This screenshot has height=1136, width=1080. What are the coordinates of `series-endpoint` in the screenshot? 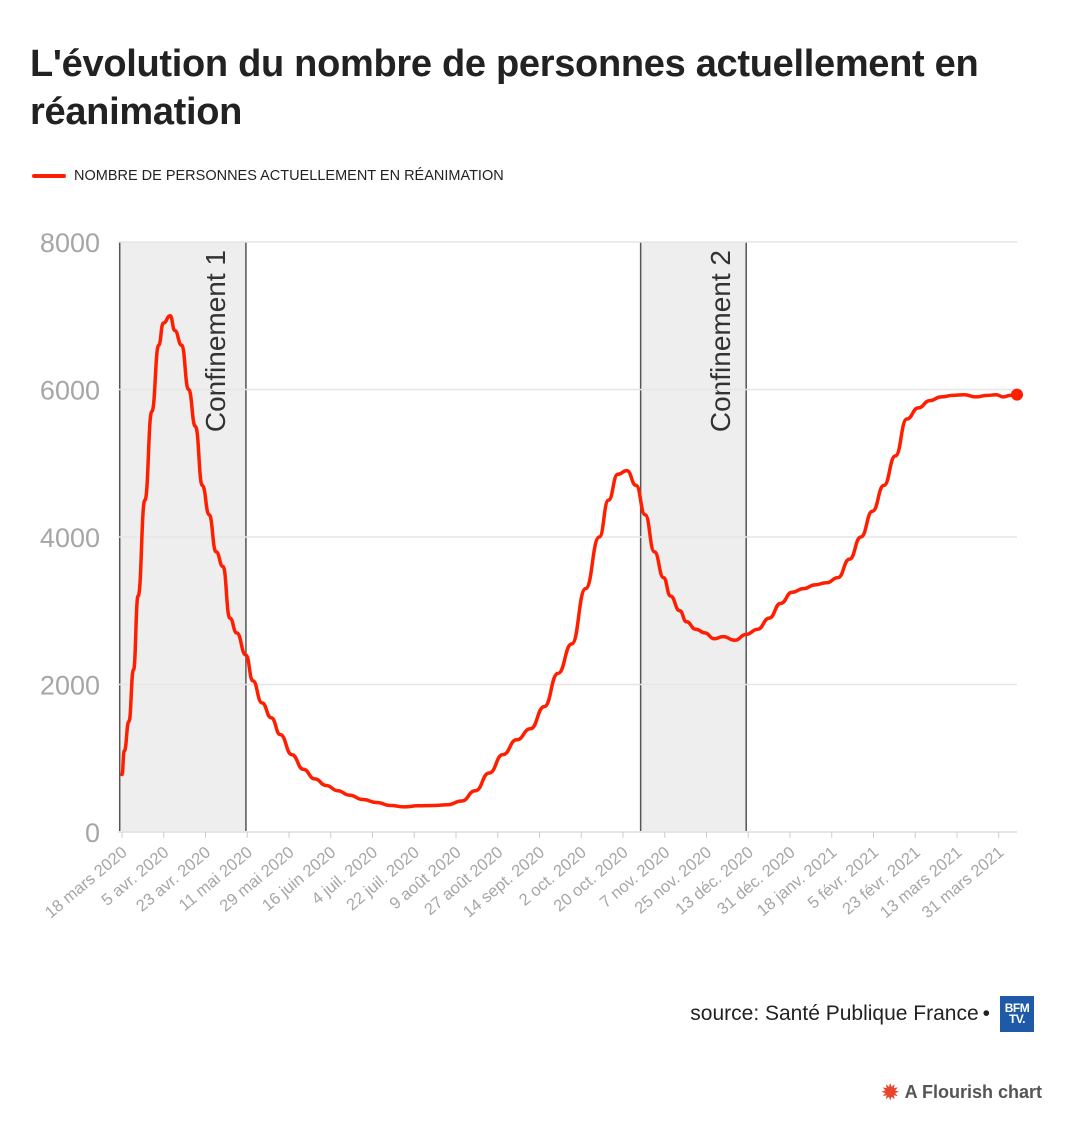 It's located at (1017, 394).